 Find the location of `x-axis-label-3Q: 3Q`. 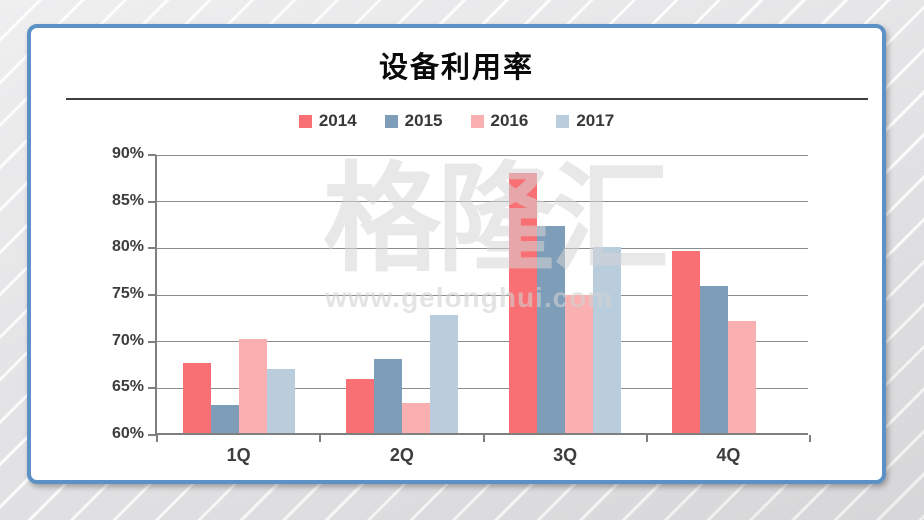

x-axis-label-3Q: 3Q is located at coordinates (565, 455).